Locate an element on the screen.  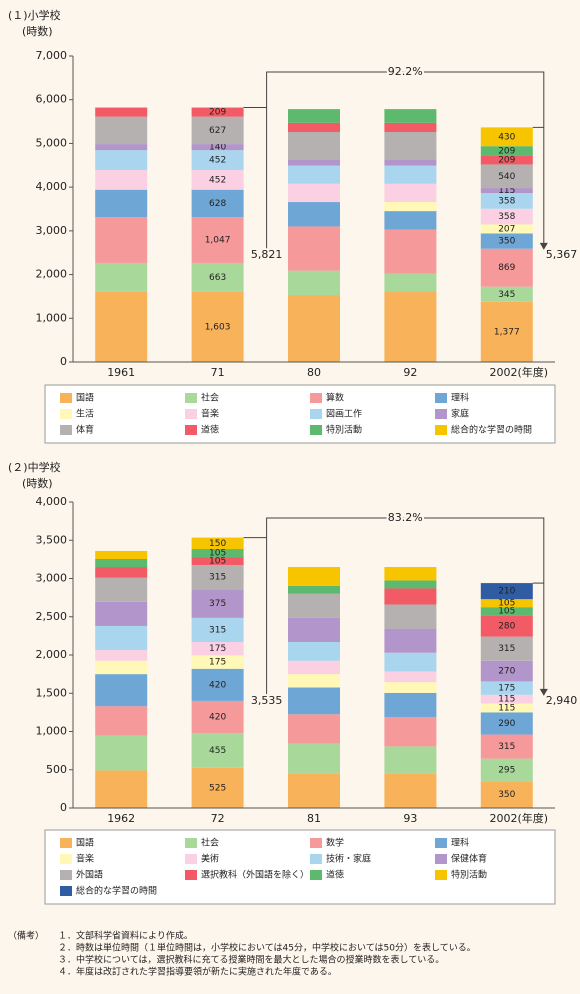
data-label: 105 is located at coordinates (217, 562).